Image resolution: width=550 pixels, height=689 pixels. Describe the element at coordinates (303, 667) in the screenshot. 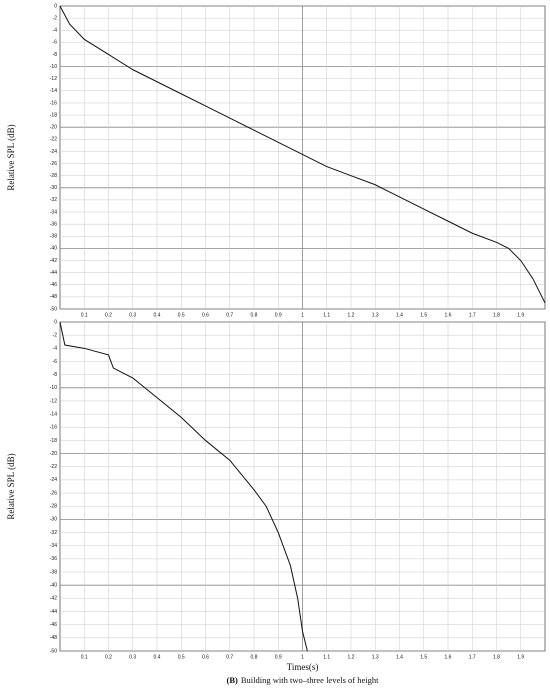

I see `x-axis-label: Times(s)` at that location.